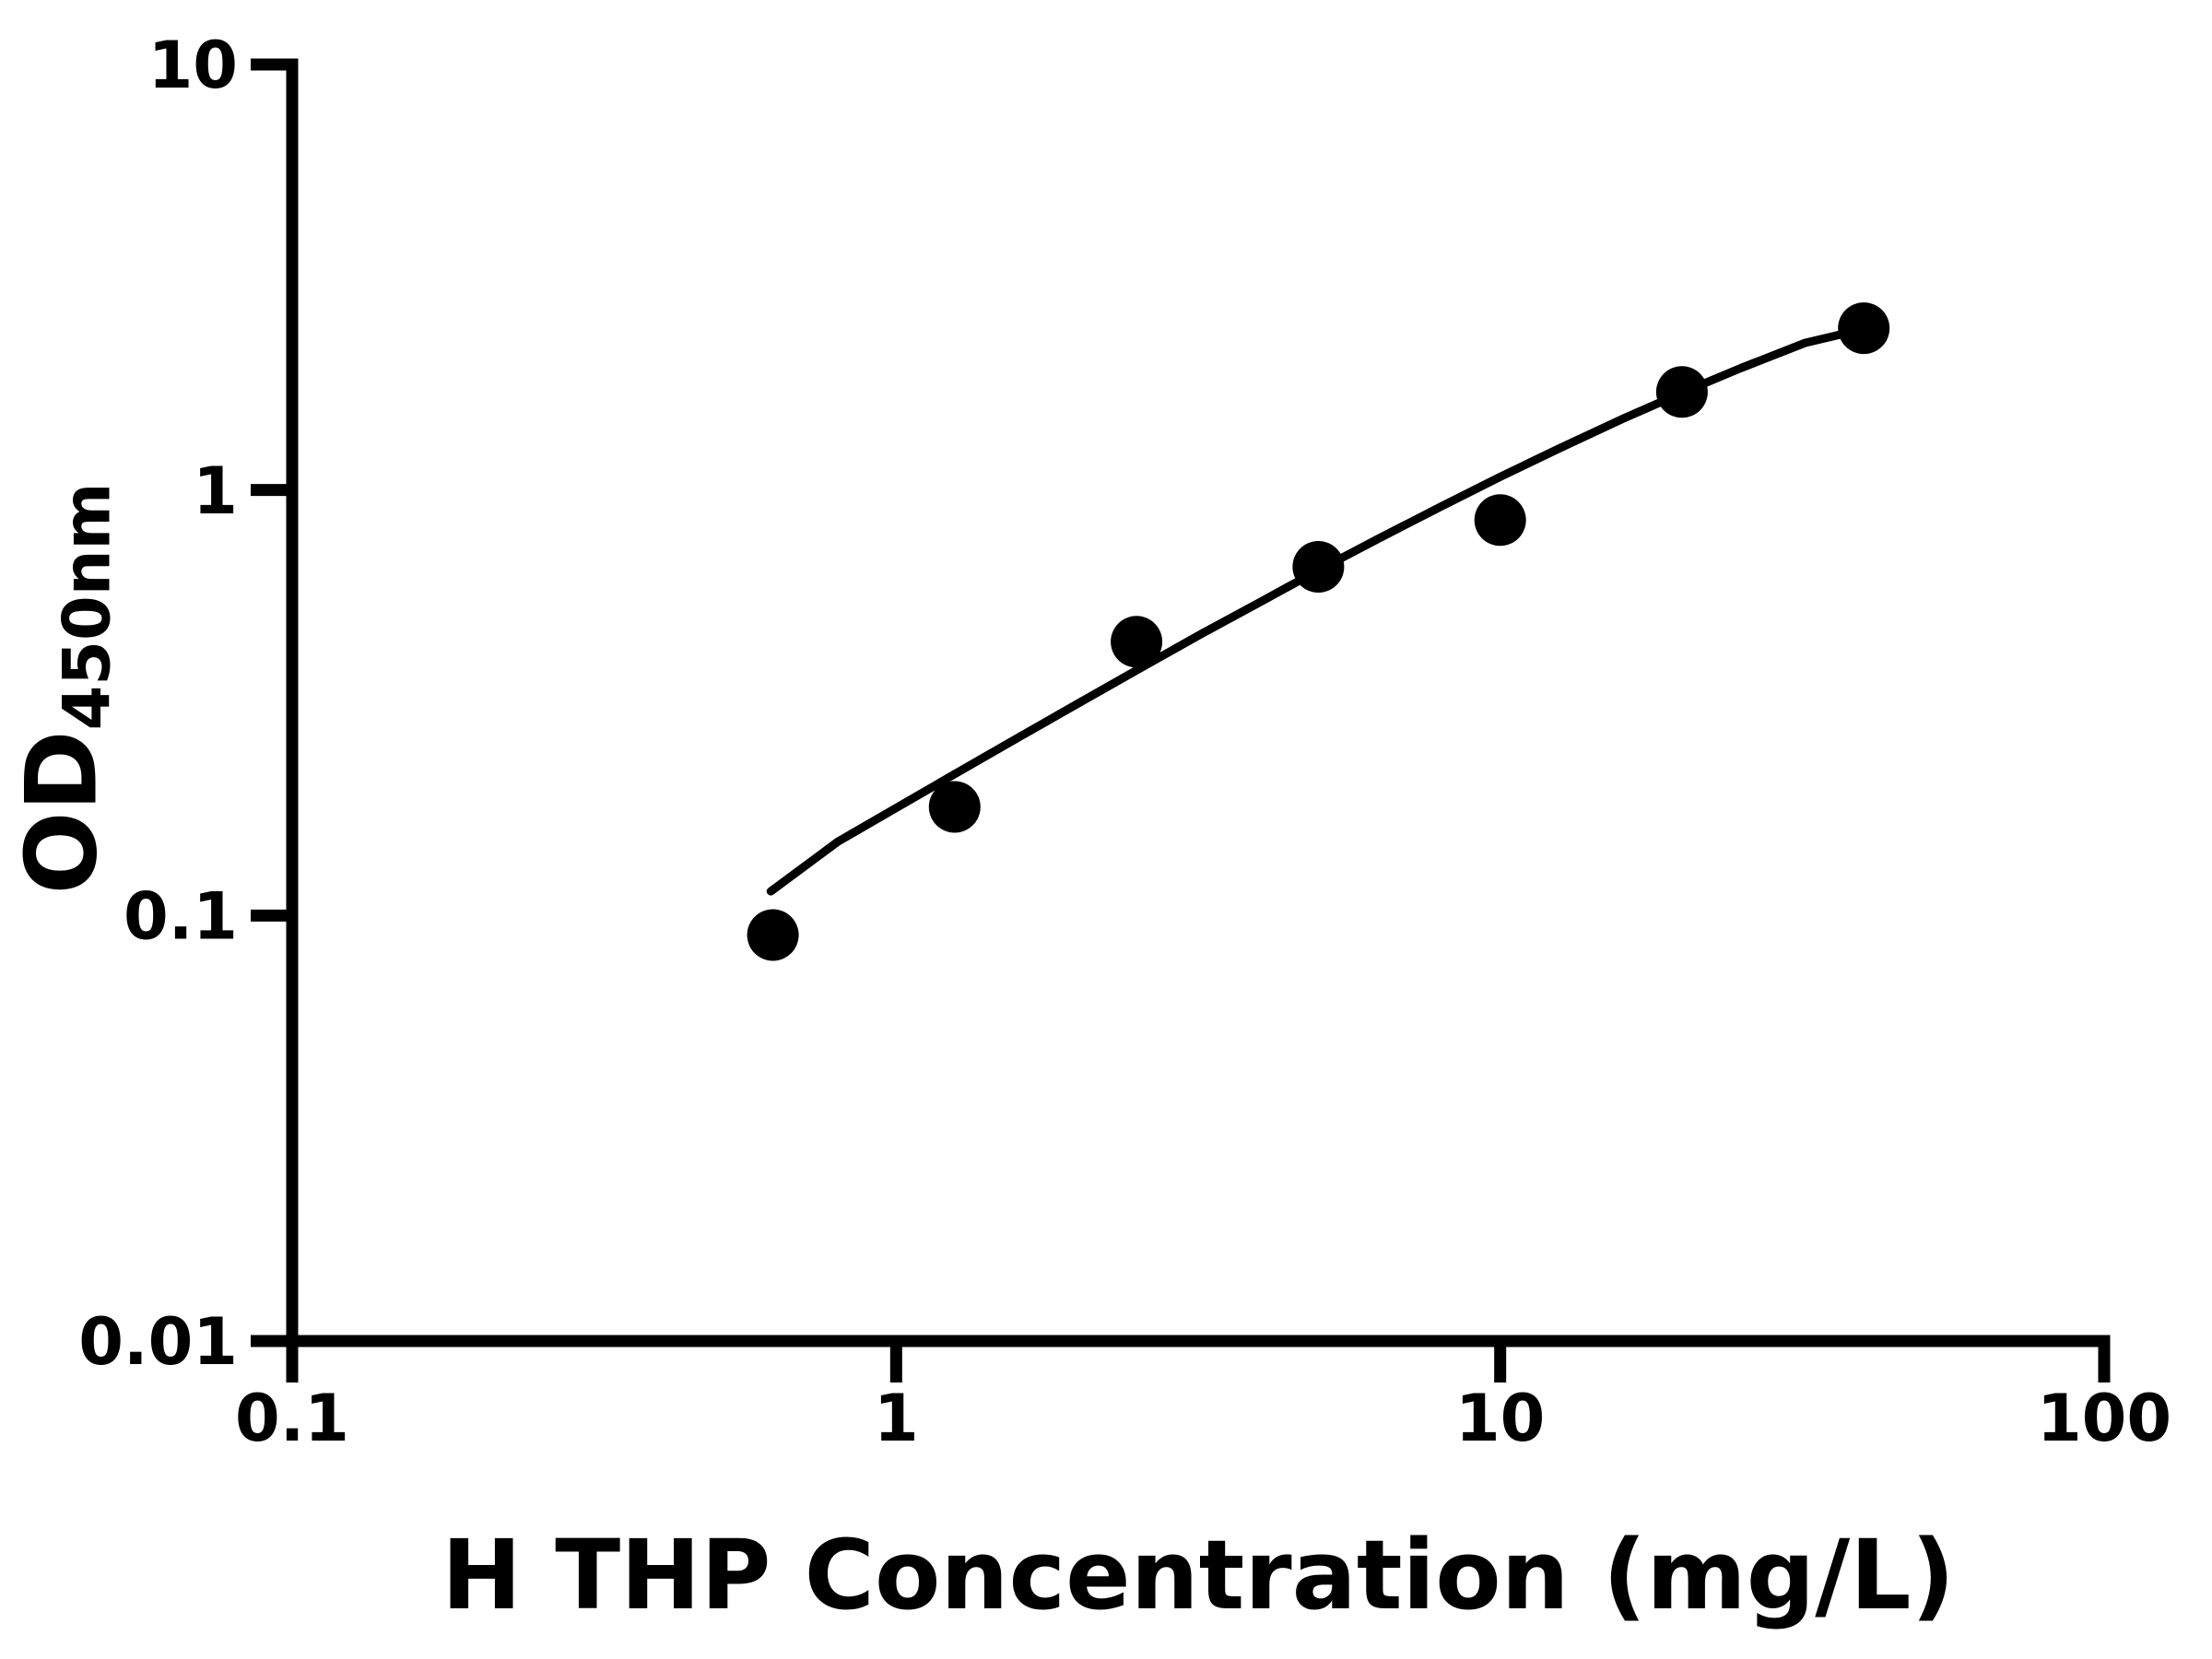 Image resolution: width=2212 pixels, height=1659 pixels. I want to click on y-tick-label: 10, so click(193, 65).